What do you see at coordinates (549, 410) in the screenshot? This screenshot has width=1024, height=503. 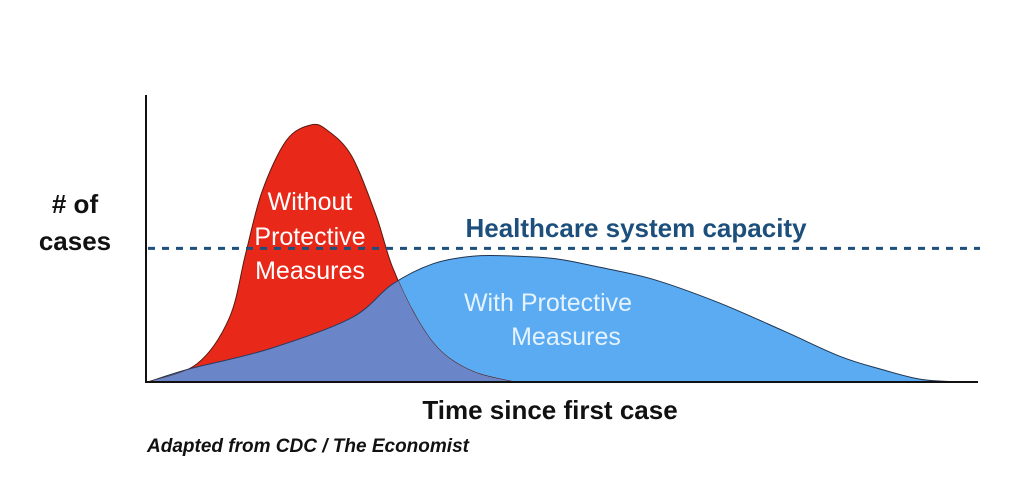 I see `x-axis-label: Time since first case` at bounding box center [549, 410].